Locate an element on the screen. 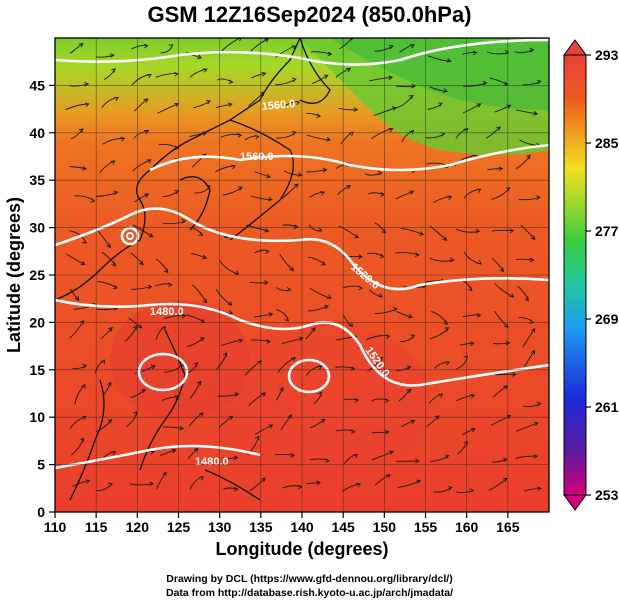  contour-label: 1560.0 is located at coordinates (278, 105).